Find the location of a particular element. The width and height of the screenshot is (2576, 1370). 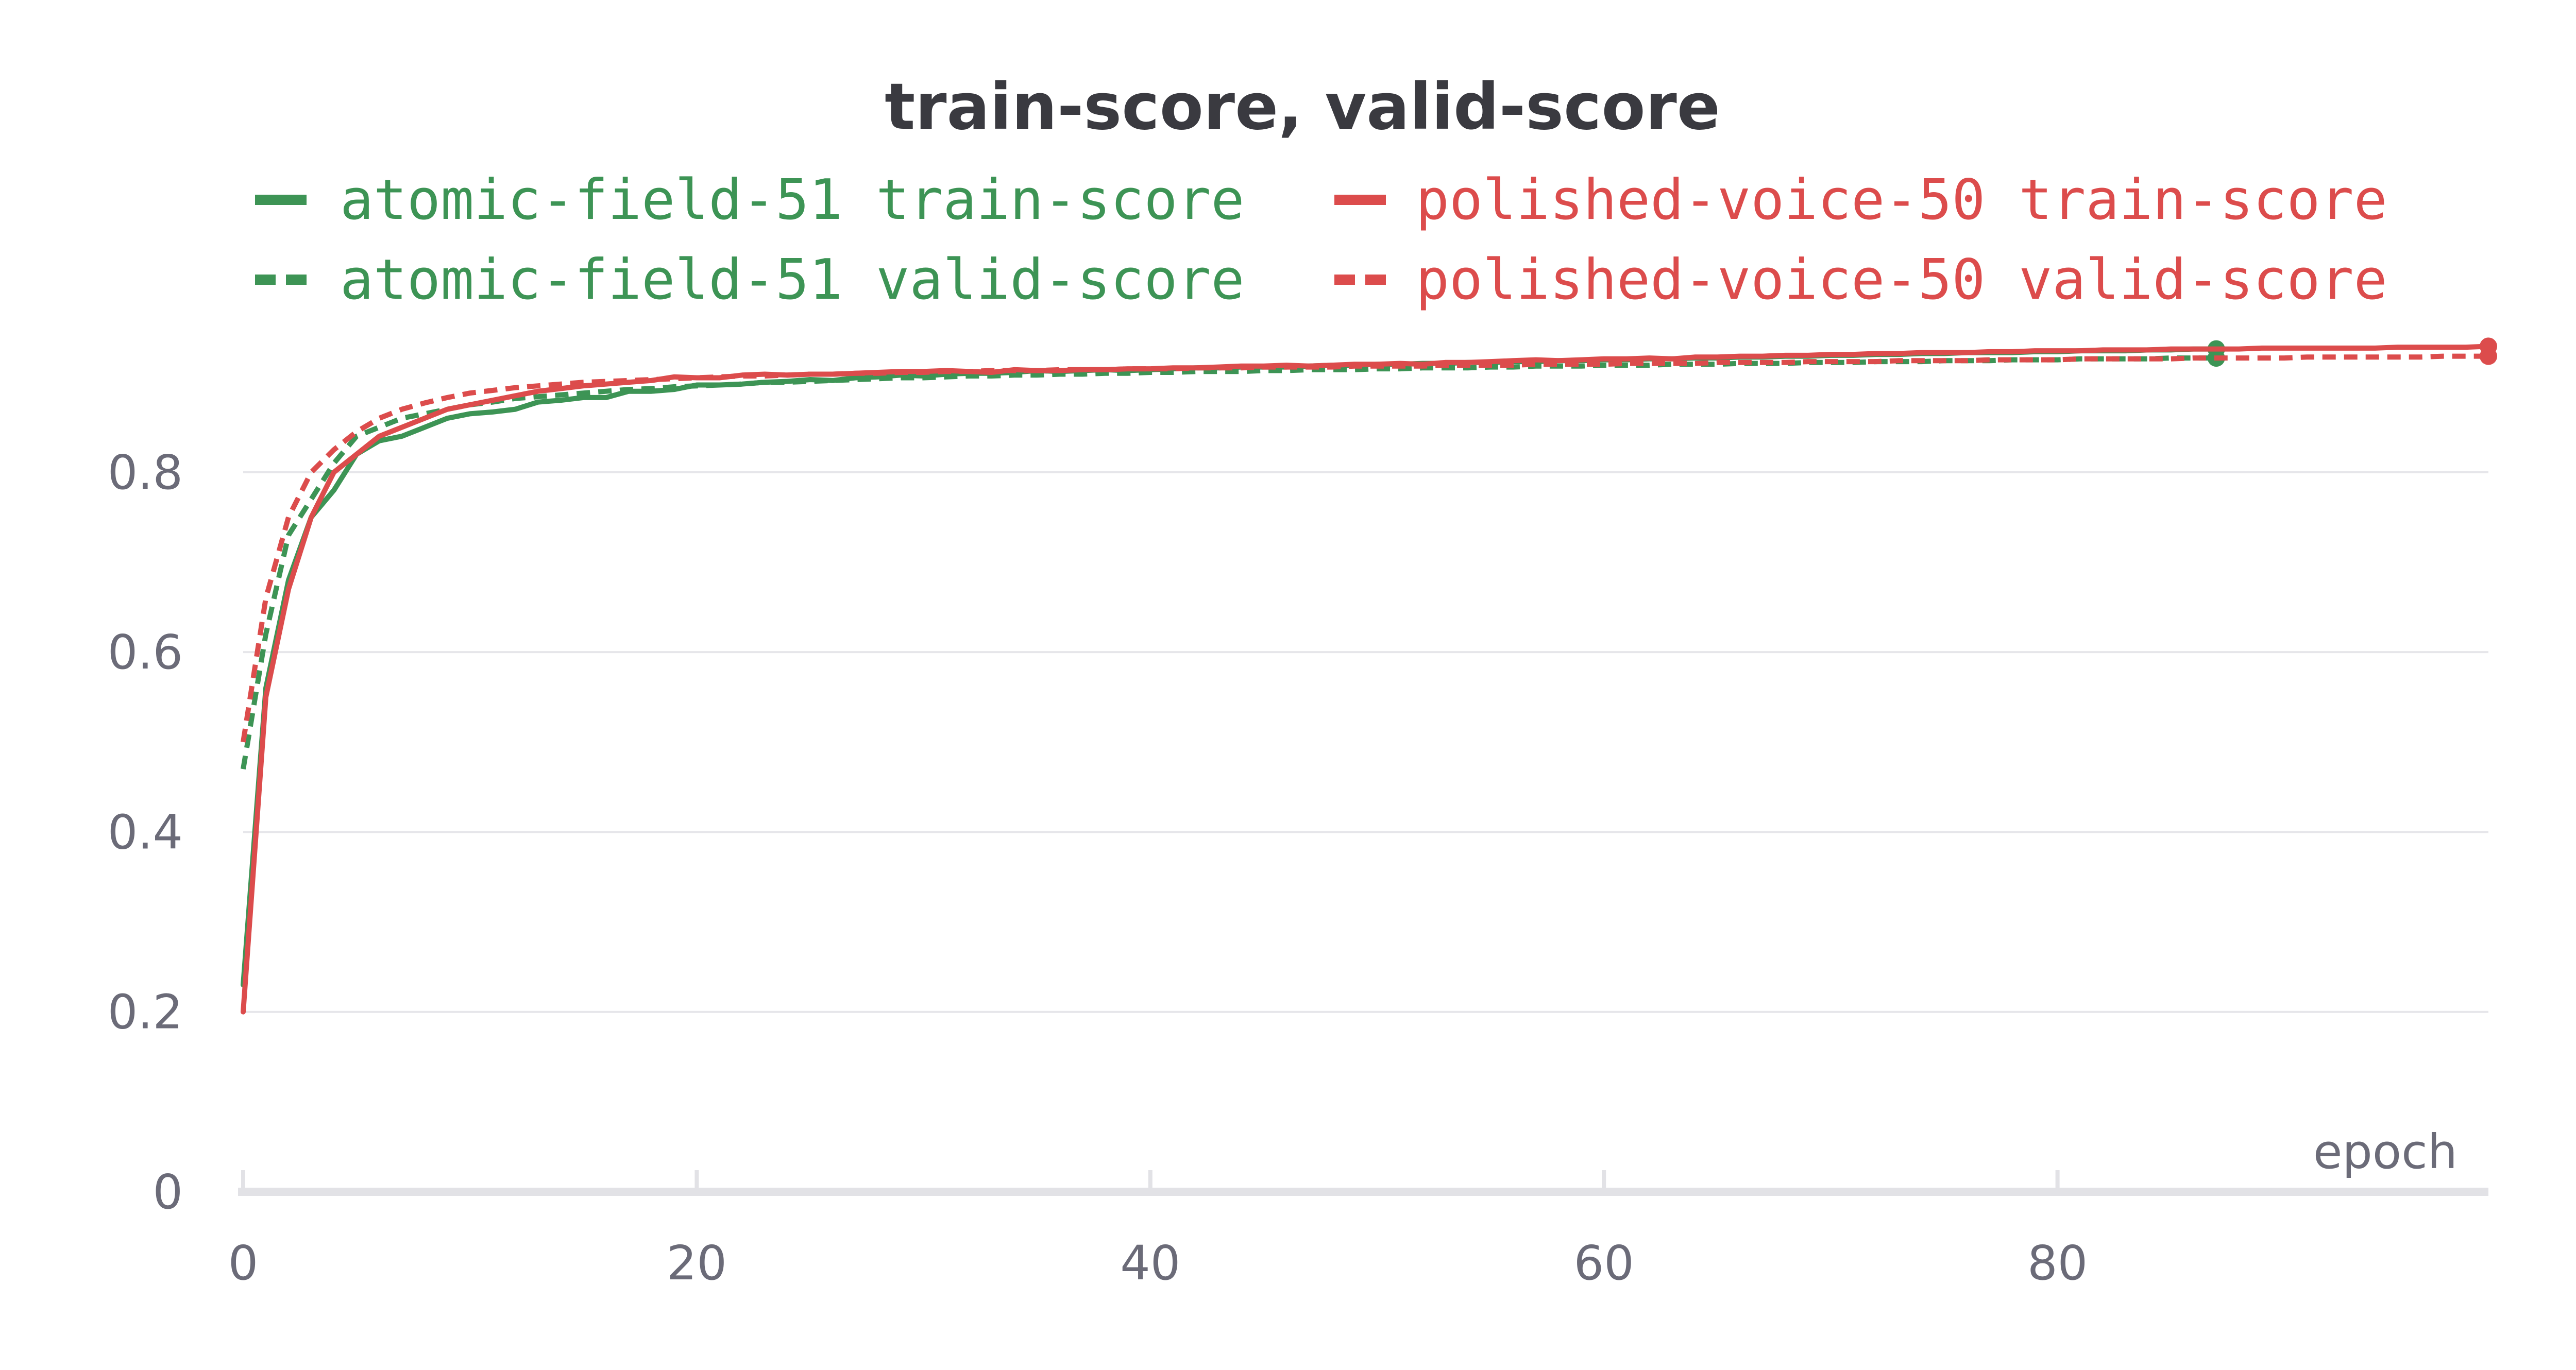

y-tick-label: 0.2 is located at coordinates (145, 1012).